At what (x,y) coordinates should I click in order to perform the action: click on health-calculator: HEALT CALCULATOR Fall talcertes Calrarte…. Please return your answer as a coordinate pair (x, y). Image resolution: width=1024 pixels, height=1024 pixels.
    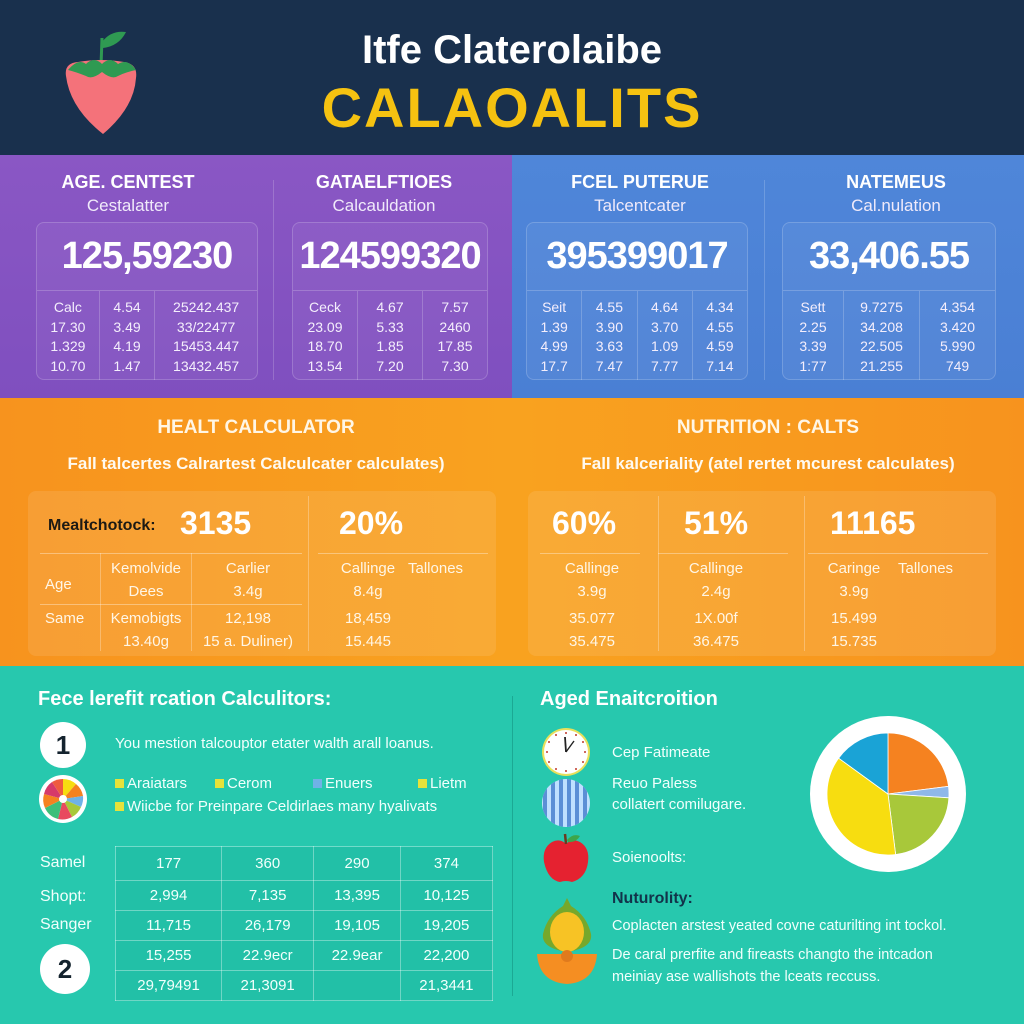
    Looking at the image, I should click on (256, 532).